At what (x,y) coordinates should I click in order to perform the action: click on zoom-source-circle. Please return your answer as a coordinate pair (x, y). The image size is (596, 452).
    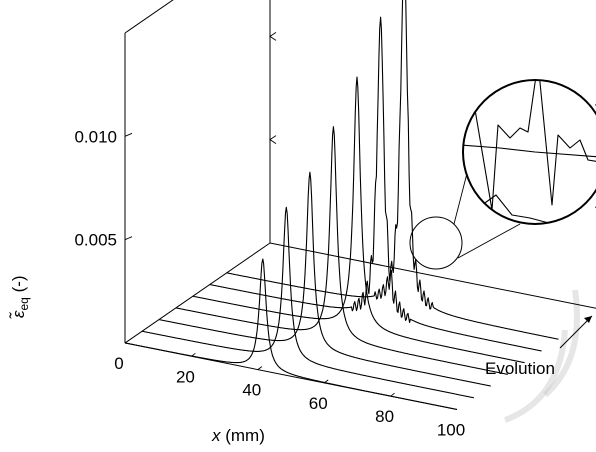
    Looking at the image, I should click on (436, 243).